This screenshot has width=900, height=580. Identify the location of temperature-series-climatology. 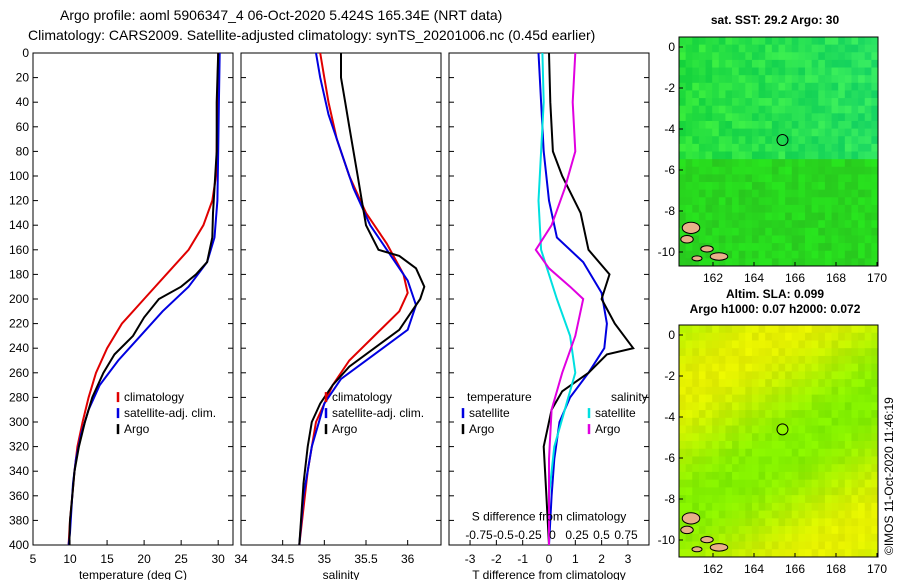
(143, 299).